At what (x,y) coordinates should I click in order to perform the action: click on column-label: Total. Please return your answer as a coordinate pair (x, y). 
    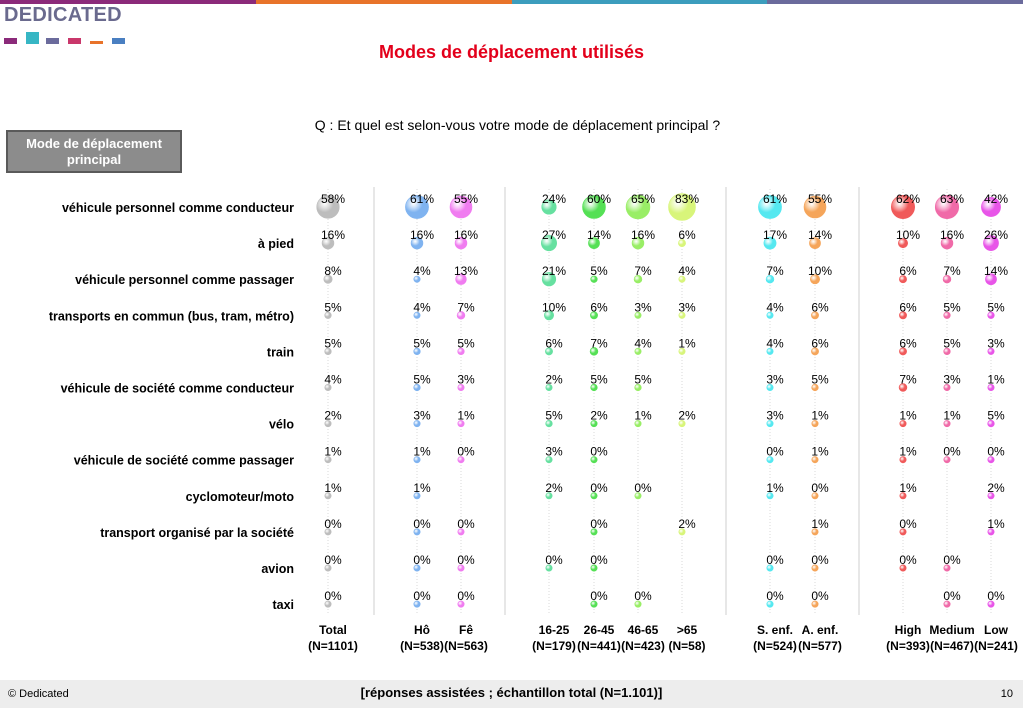
    Looking at the image, I should click on (333, 630).